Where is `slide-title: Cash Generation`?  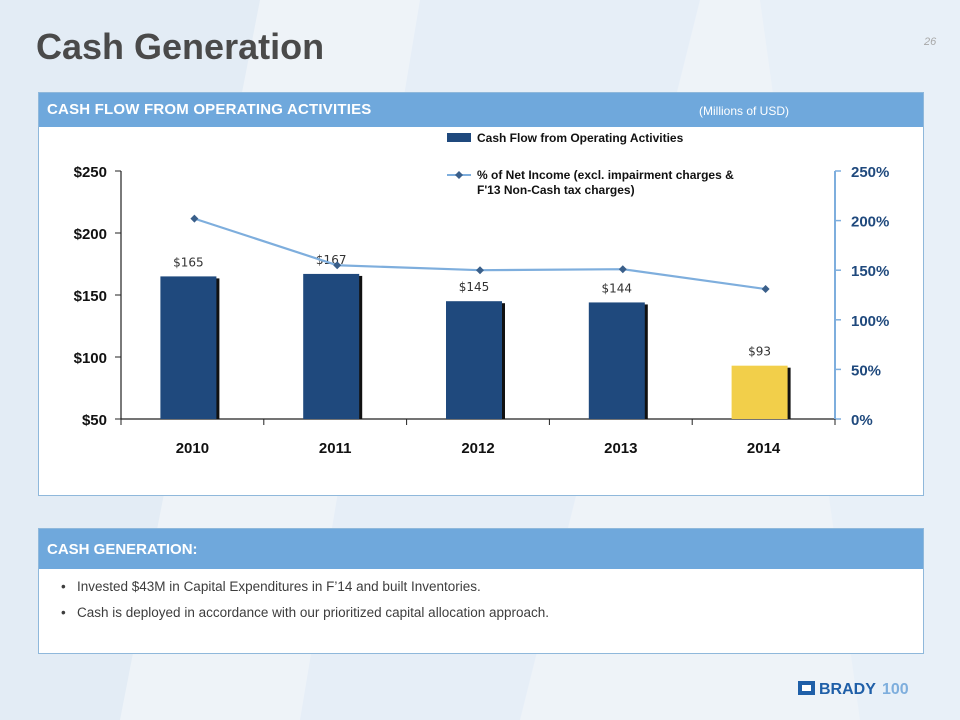
slide-title: Cash Generation is located at coordinates (180, 46).